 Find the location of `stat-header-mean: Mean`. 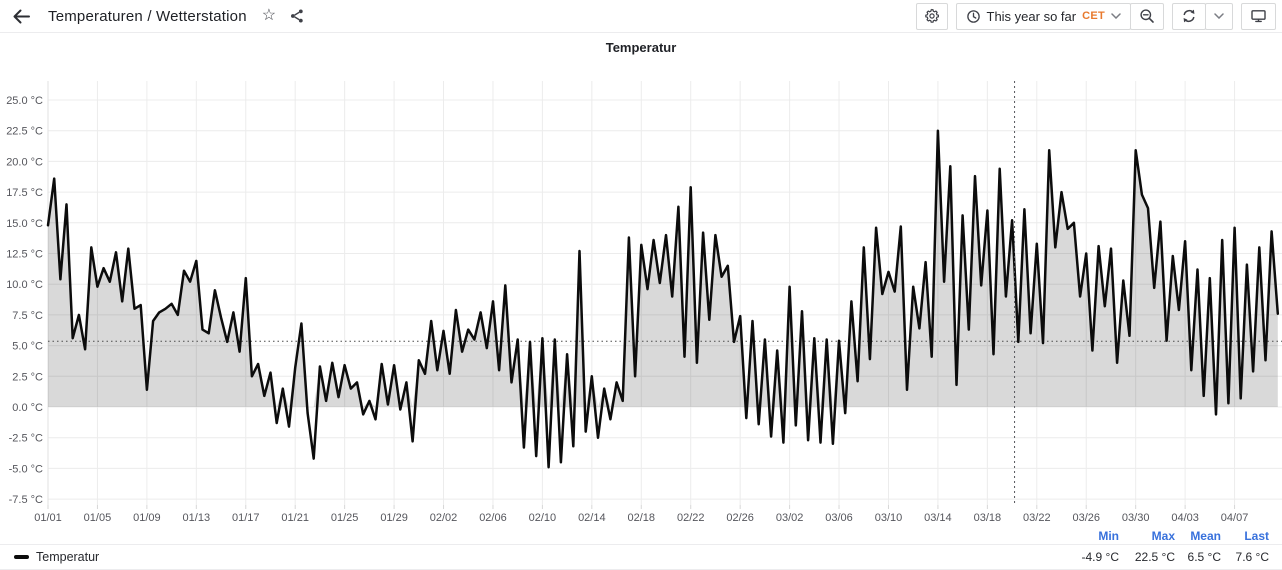

stat-header-mean: Mean is located at coordinates (1205, 535).